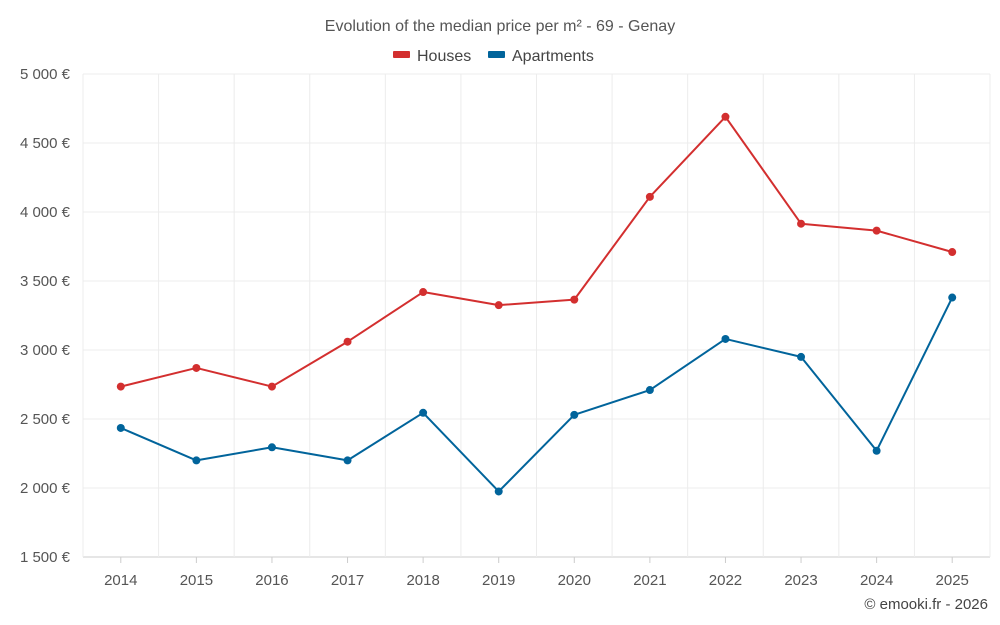  I want to click on legend: Houses Apartments, so click(493, 56).